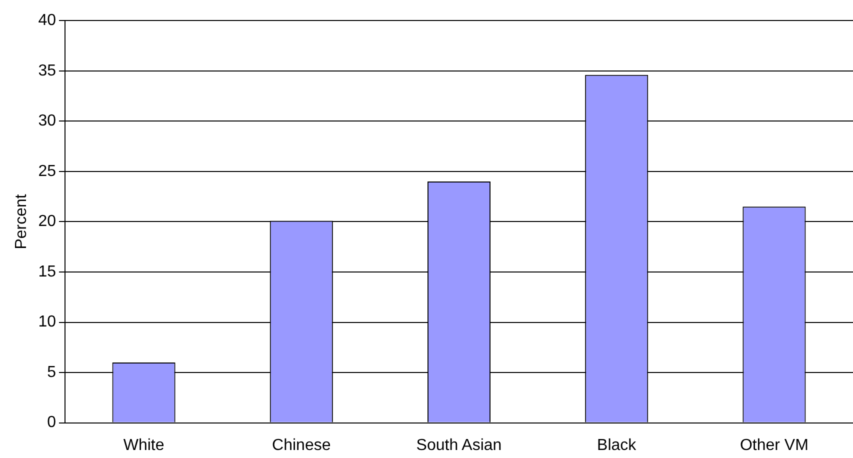  What do you see at coordinates (301, 445) in the screenshot?
I see `x-tick-label: Chinese` at bounding box center [301, 445].